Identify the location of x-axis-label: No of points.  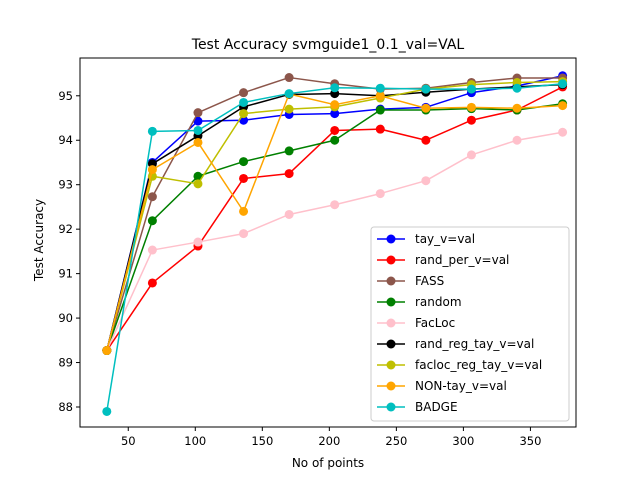
(328, 463).